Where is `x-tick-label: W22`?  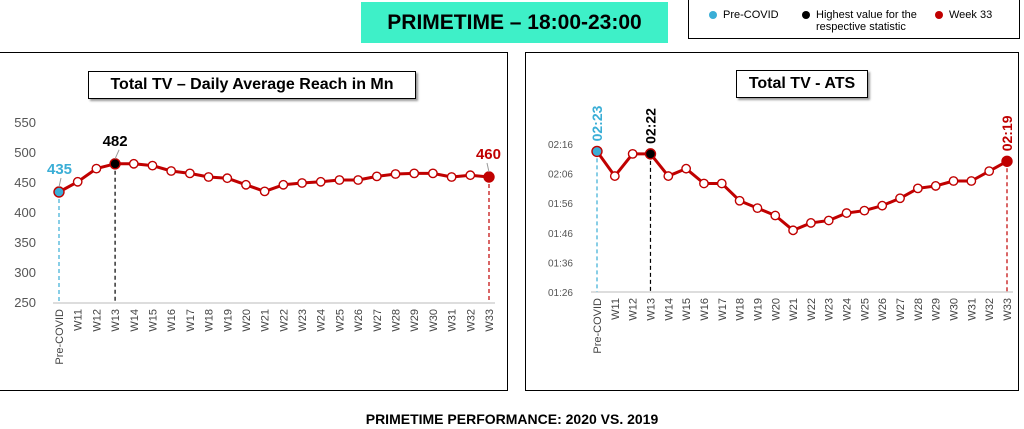 x-tick-label: W22 is located at coordinates (812, 309).